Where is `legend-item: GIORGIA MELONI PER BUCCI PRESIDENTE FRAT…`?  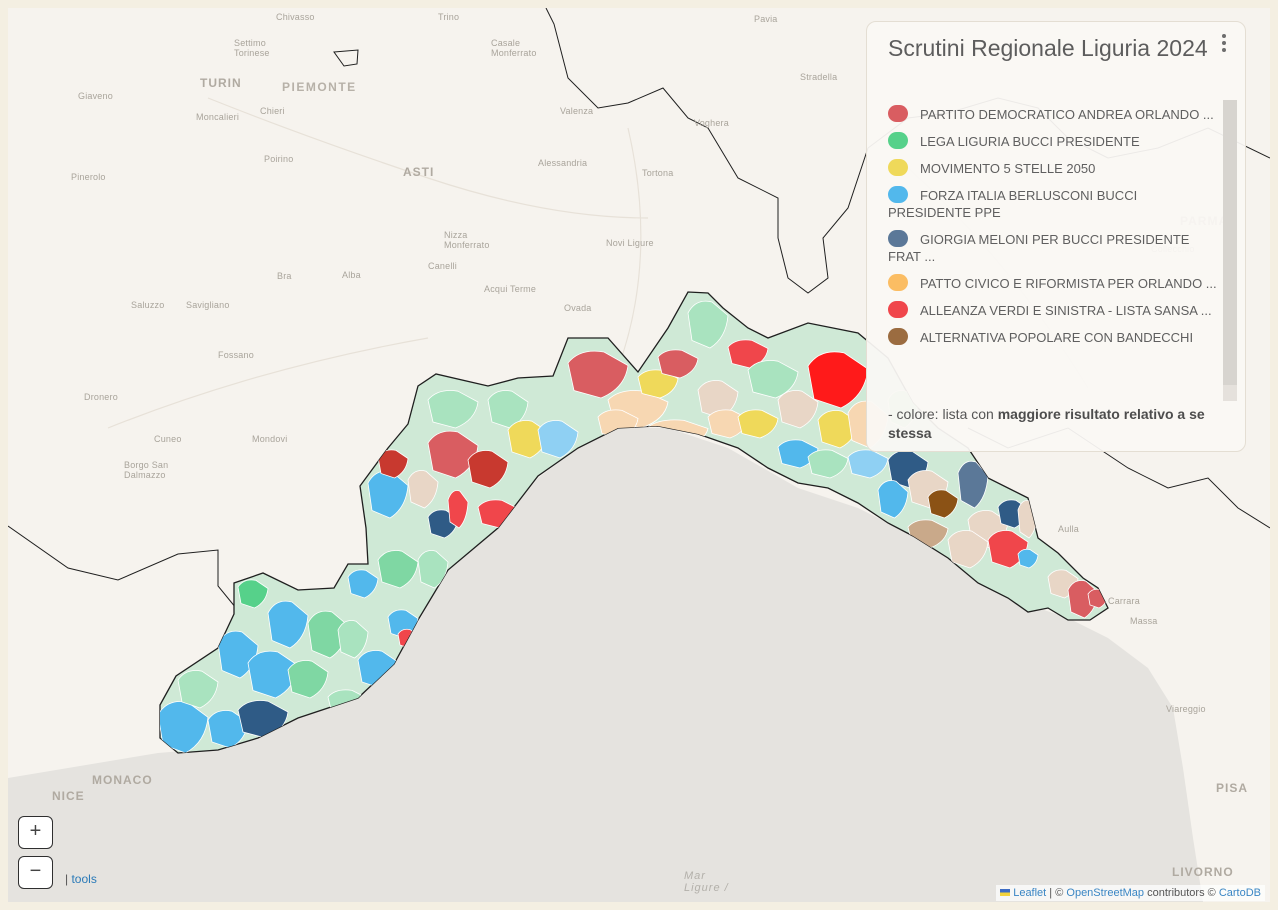 legend-item: GIORGIA MELONI PER BUCCI PRESIDENTE FRAT… is located at coordinates (1053, 247).